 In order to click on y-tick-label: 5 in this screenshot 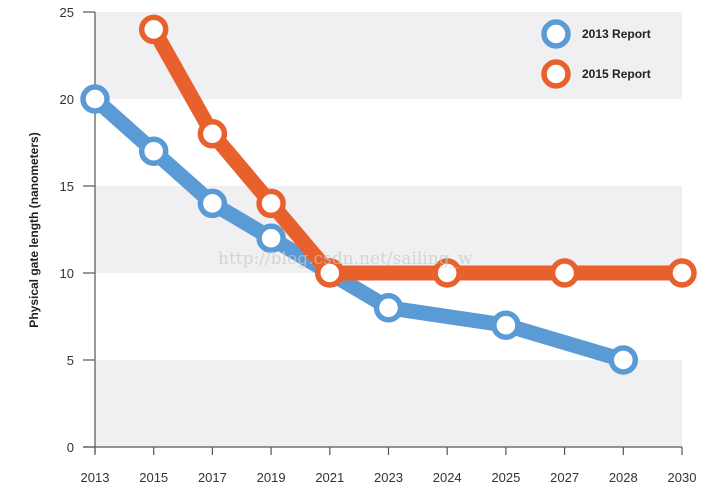, I will do `click(70, 360)`.